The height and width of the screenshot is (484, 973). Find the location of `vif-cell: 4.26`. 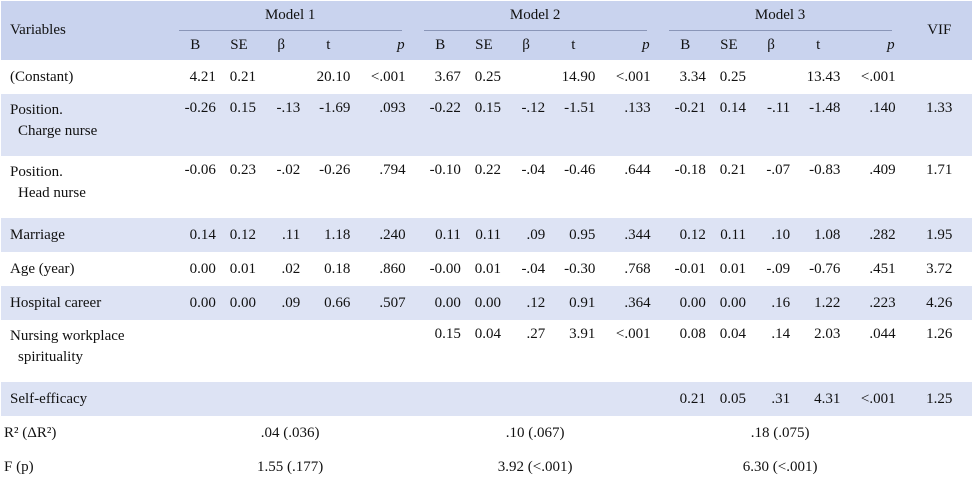

vif-cell: 4.26 is located at coordinates (939, 303).